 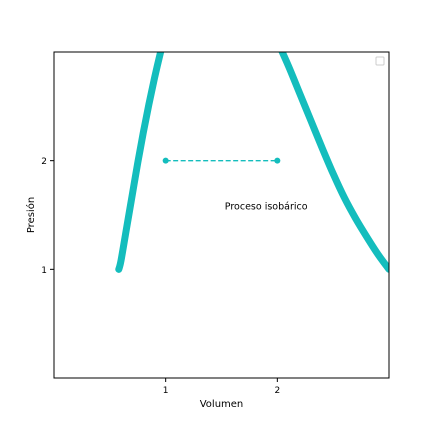 What do you see at coordinates (277, 391) in the screenshot?
I see `x-tick-label-2: 2` at bounding box center [277, 391].